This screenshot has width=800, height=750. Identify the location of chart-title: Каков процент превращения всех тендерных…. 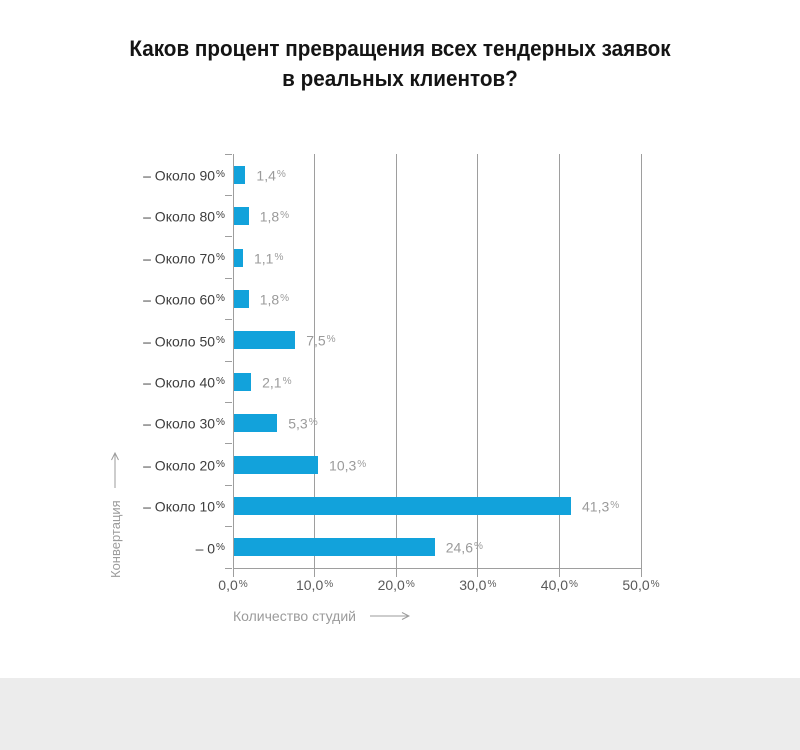
(400, 64).